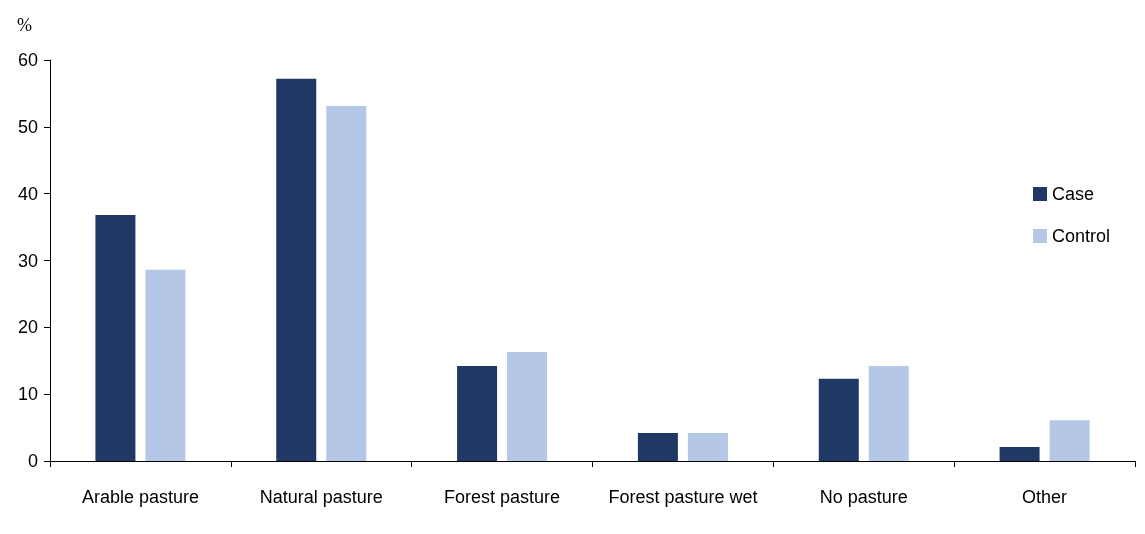 The width and height of the screenshot is (1145, 534). Describe the element at coordinates (1081, 236) in the screenshot. I see `legend-label: Control` at that location.